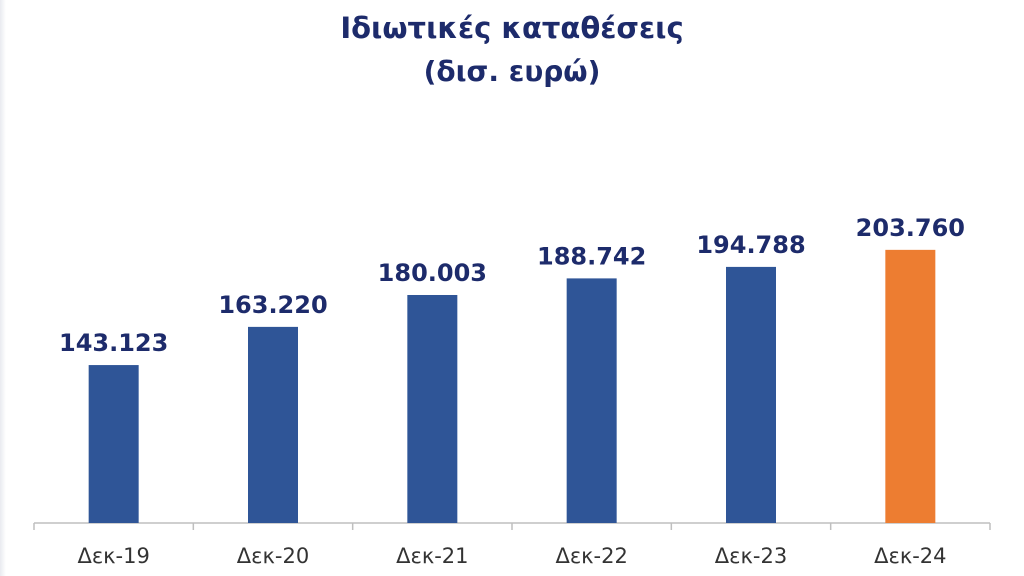 The image size is (1024, 576). What do you see at coordinates (273, 556) in the screenshot?
I see `x-tick-label-2: Δεκ-20` at bounding box center [273, 556].